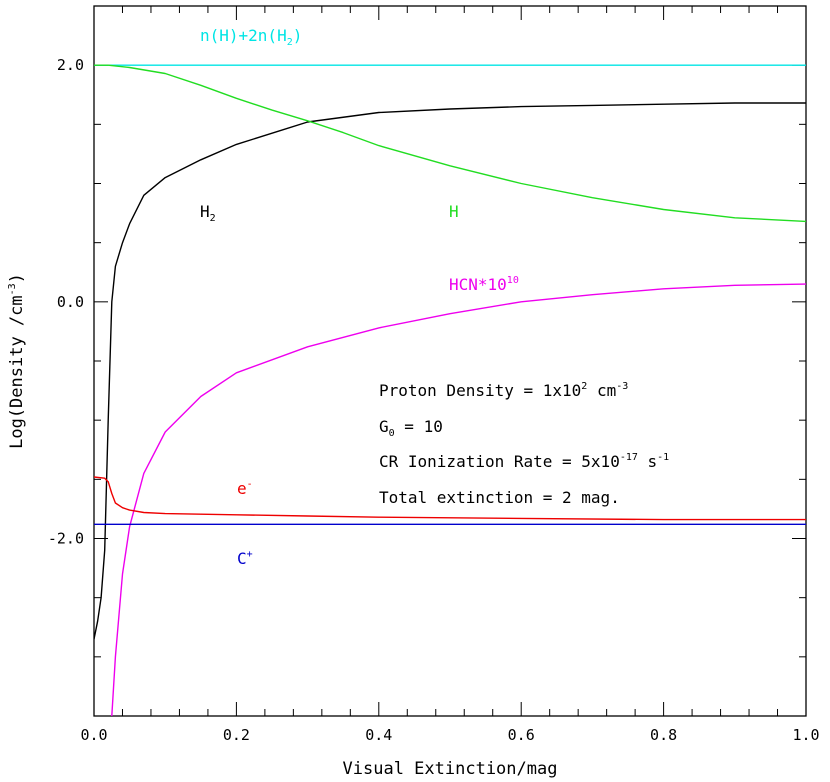 This screenshot has width=830, height=782. I want to click on label-h2: H2, so click(208, 213).